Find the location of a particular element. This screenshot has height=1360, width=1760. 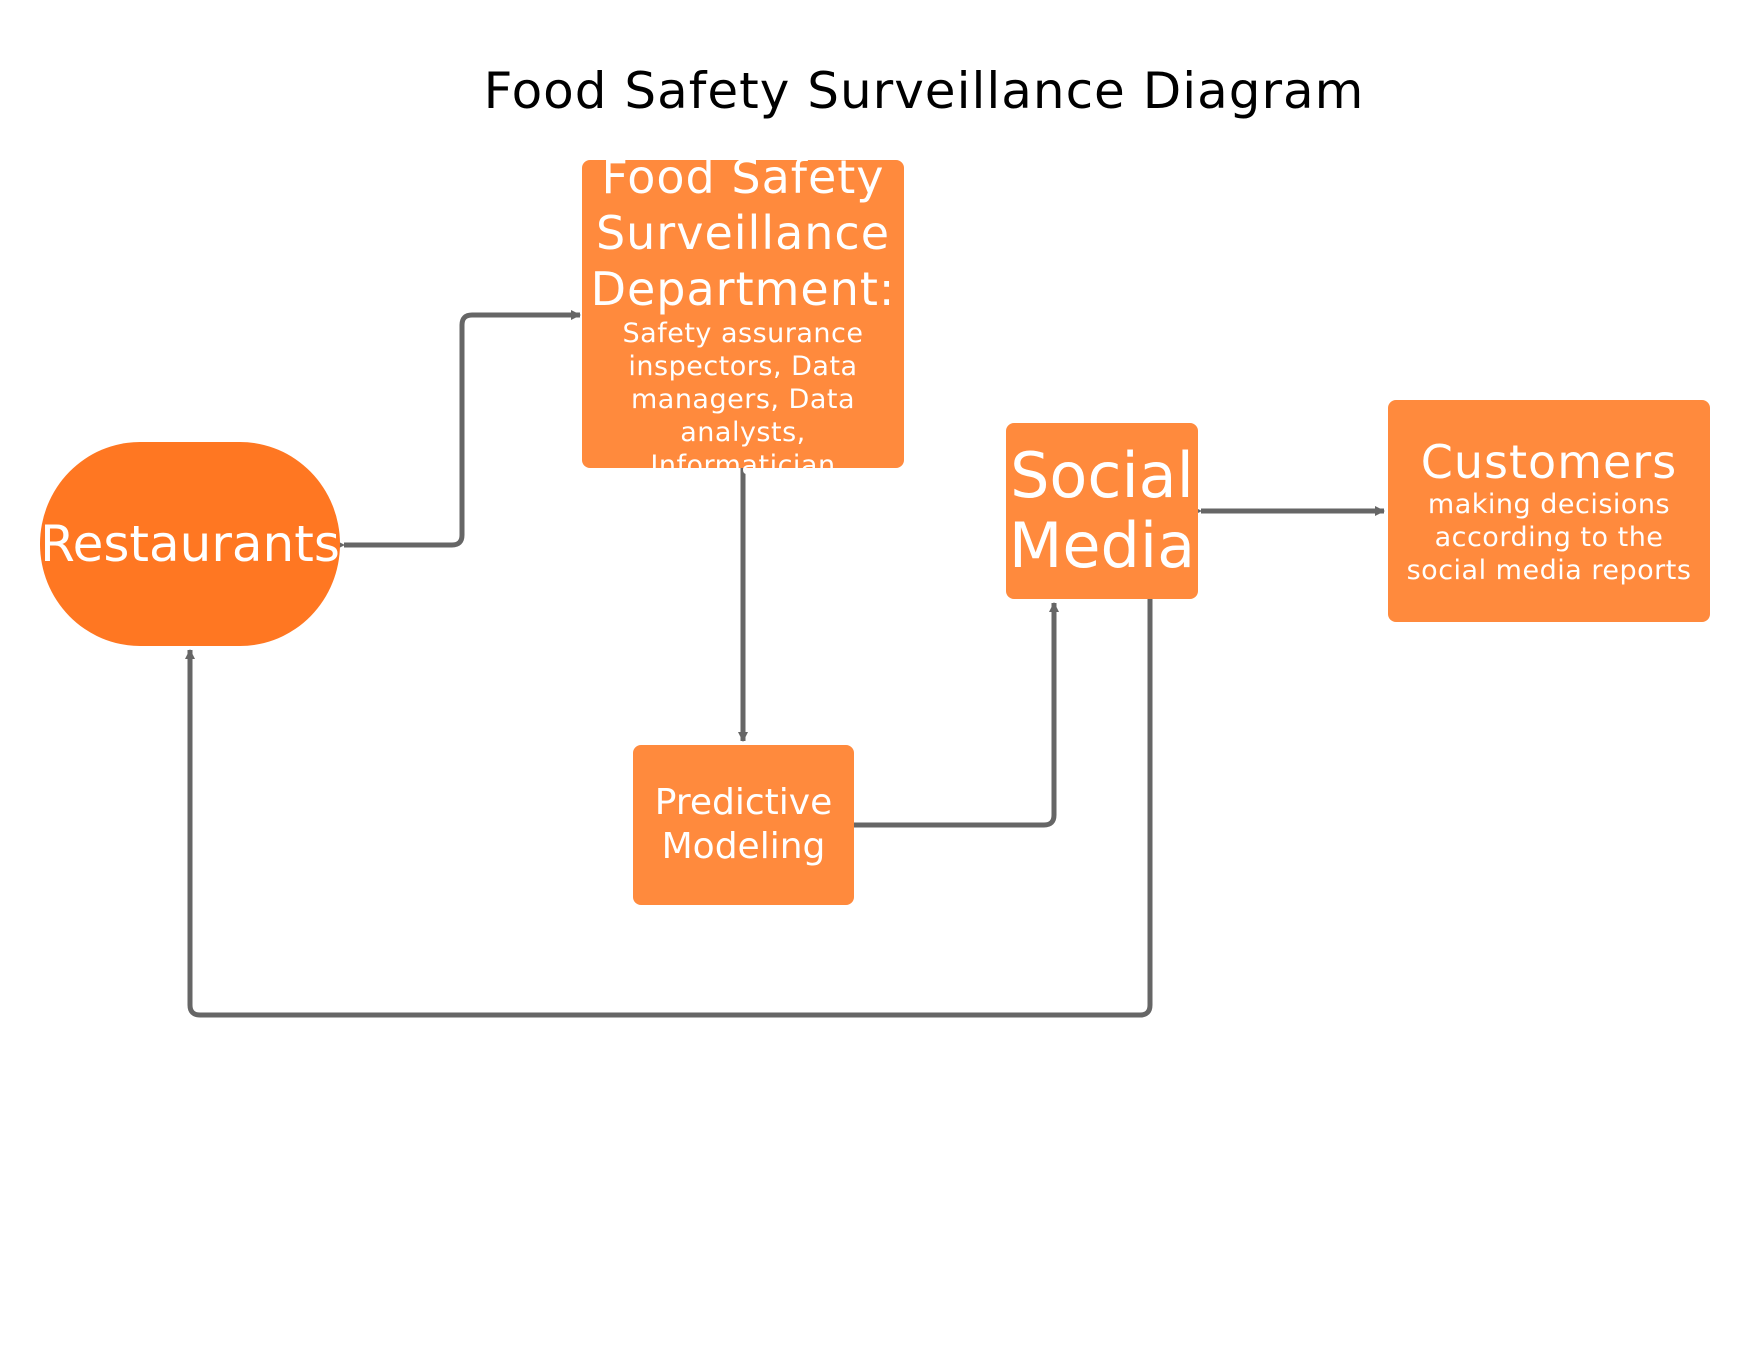

connector-restaurants-department is located at coordinates (458, 430).